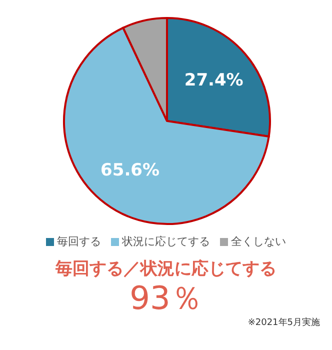  What do you see at coordinates (166, 269) in the screenshot?
I see `text: 毎回する／状況に応じてする` at bounding box center [166, 269].